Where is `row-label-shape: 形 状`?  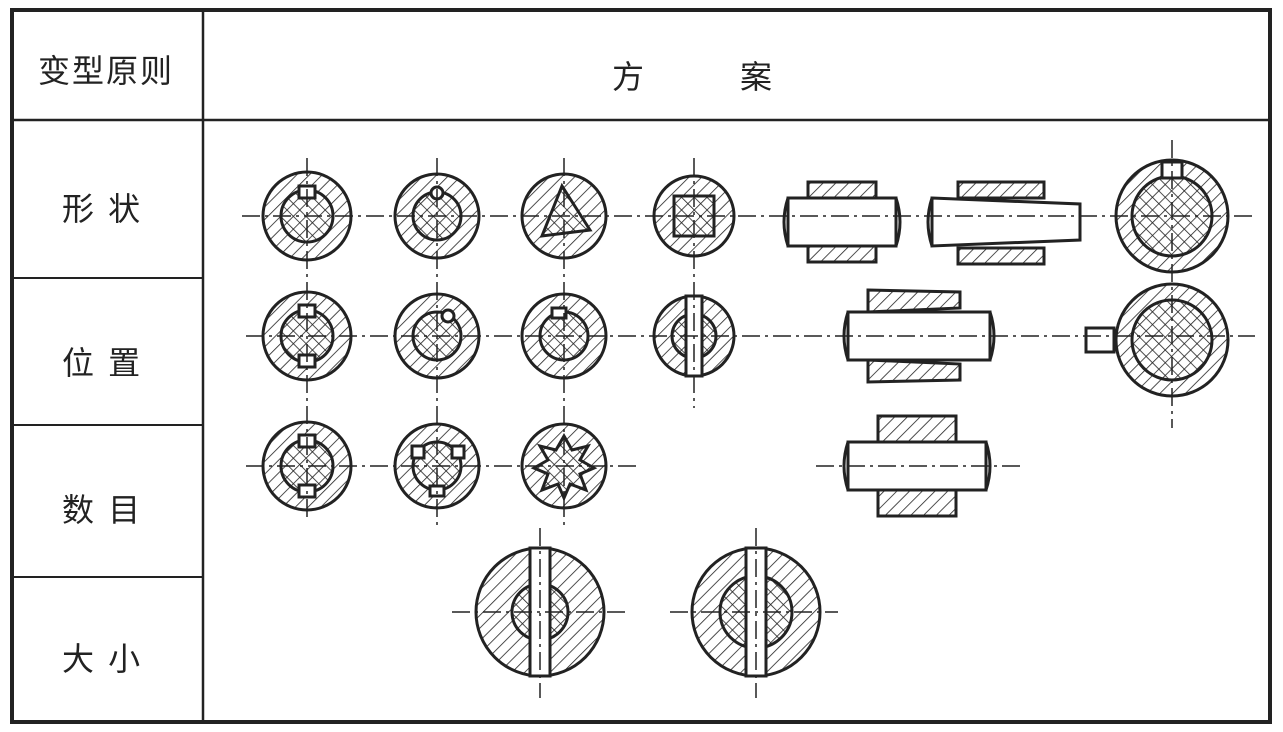 row-label-shape: 形 状 is located at coordinates (102, 209).